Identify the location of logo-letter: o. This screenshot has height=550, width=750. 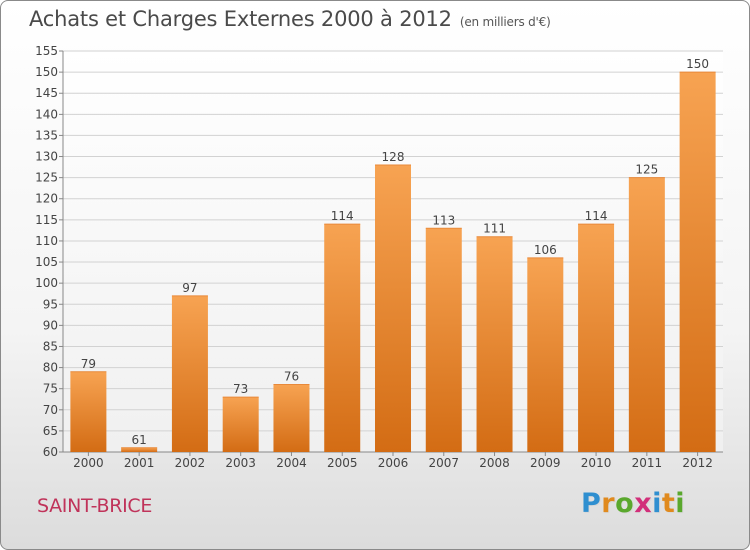
(625, 503).